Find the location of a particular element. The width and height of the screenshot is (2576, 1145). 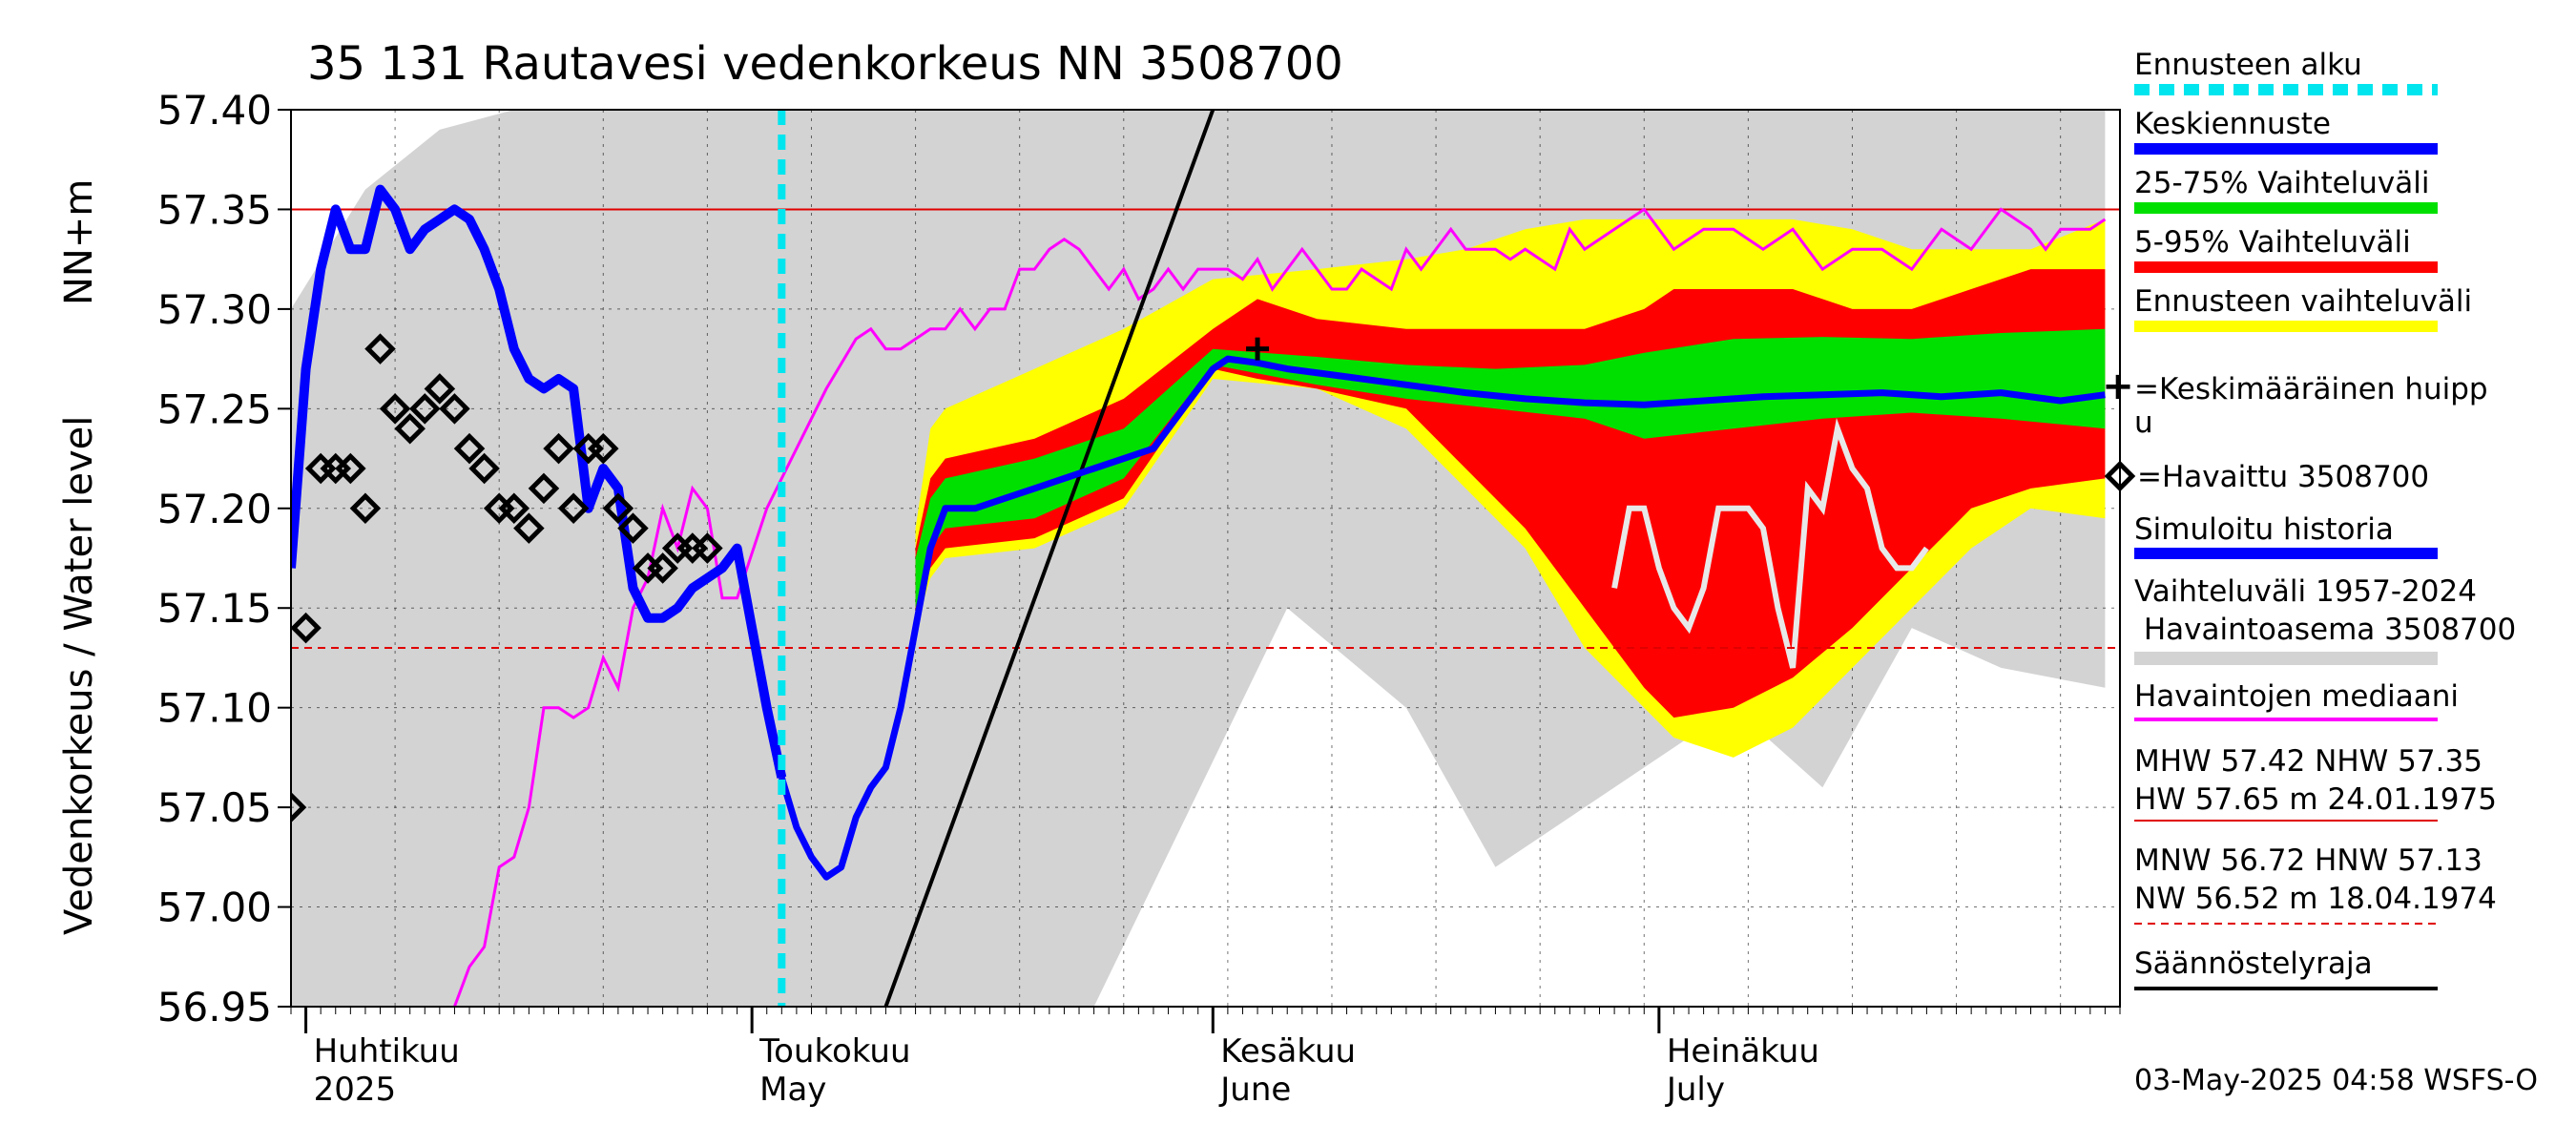

legend-item-label: 5-95% Vaihteluväli is located at coordinates (2272, 242).